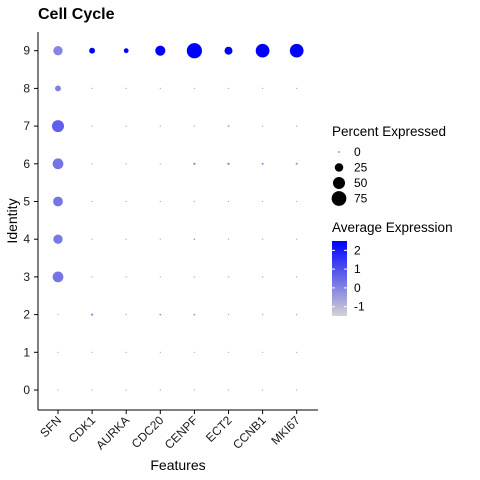  Describe the element at coordinates (361, 168) in the screenshot. I see `size-legend-label: 25` at that location.